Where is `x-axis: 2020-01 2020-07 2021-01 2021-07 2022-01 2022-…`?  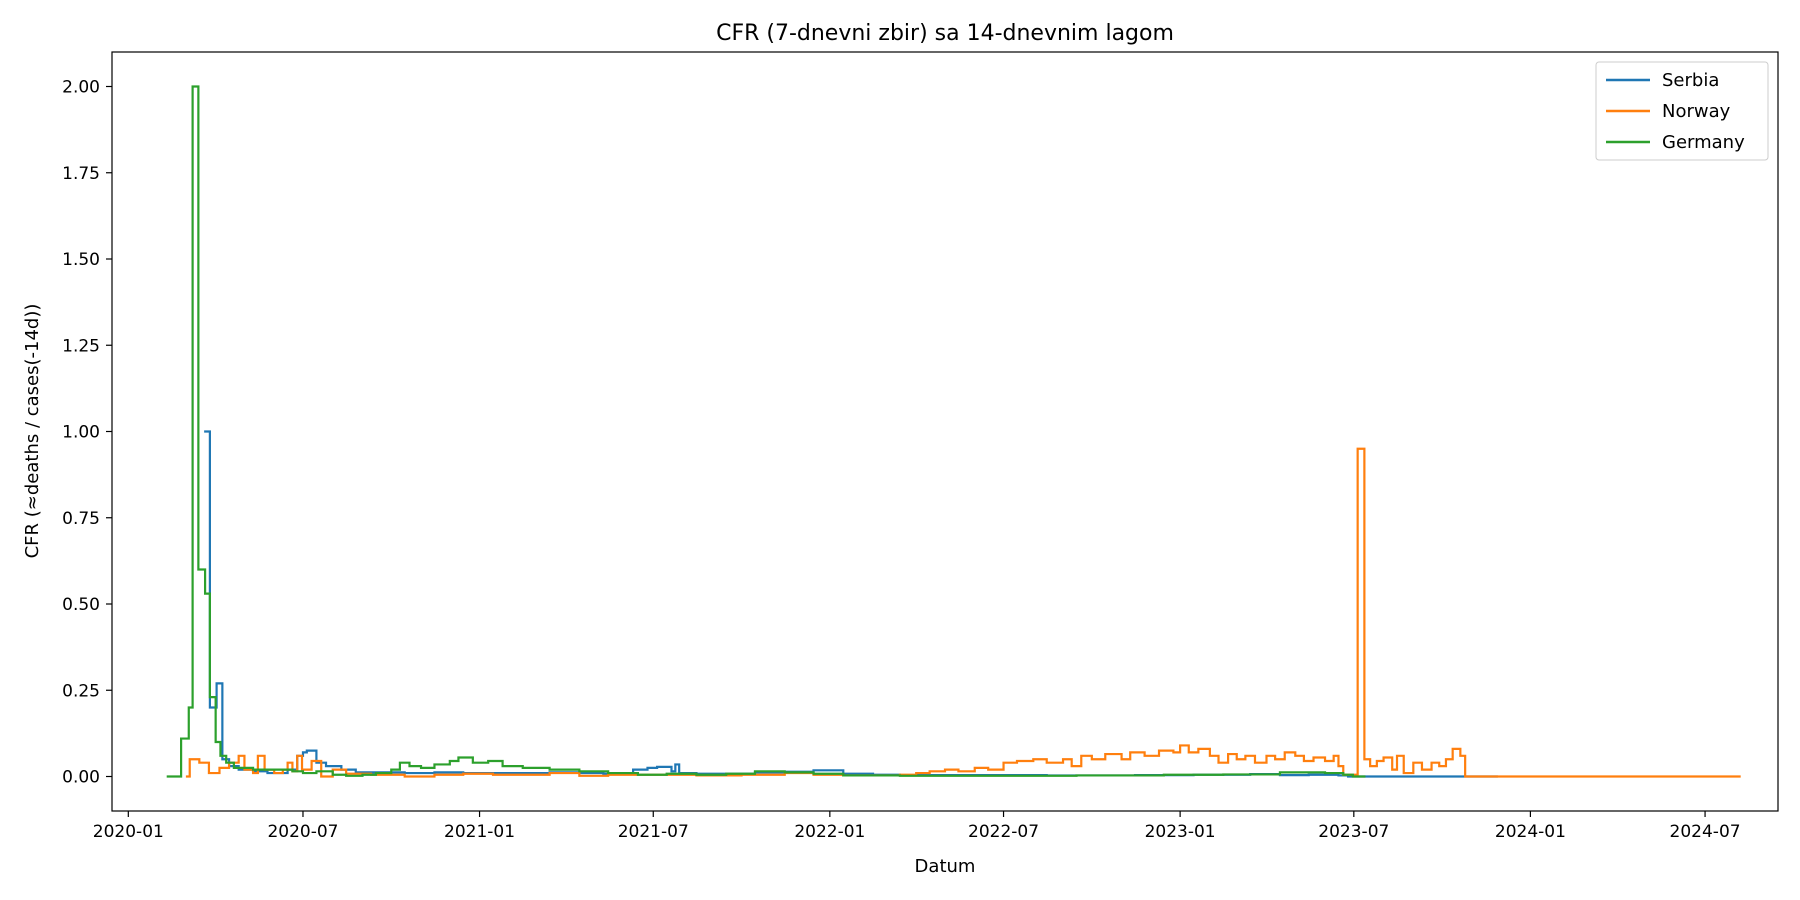 x-axis: 2020-01 2020-07 2021-01 2021-07 2022-01 2022-… is located at coordinates (917, 826).